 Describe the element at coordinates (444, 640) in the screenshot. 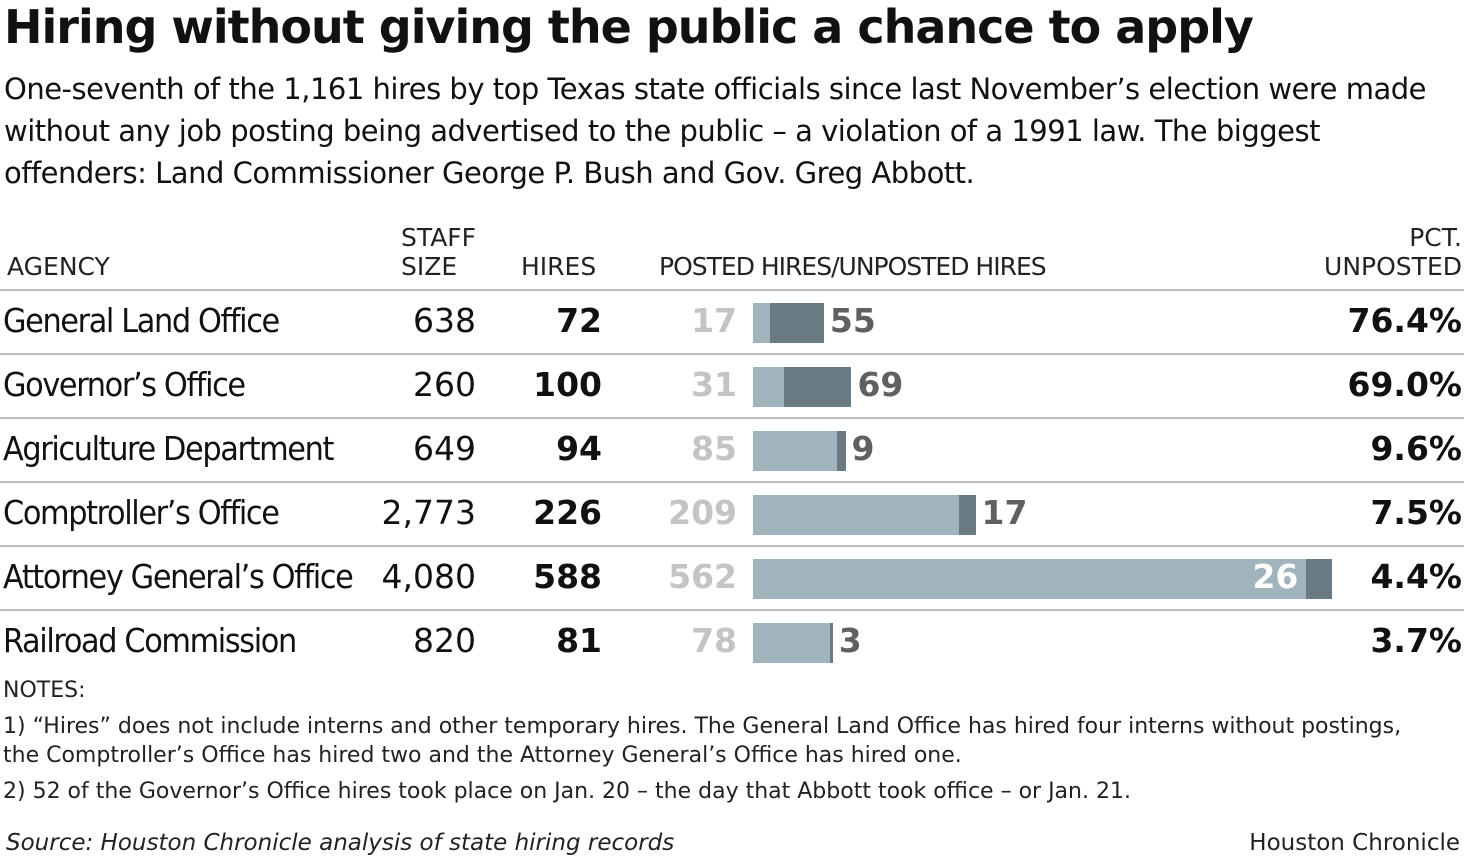

I see `staff-size: 820` at that location.